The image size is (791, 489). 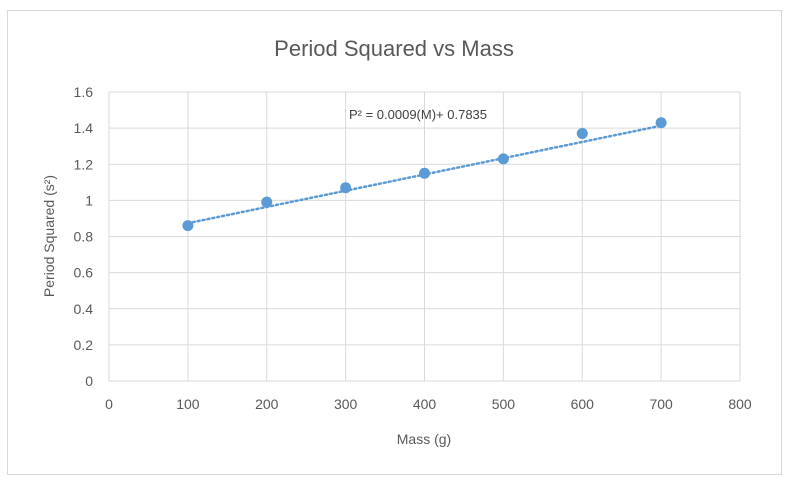 I want to click on x-tick-label: 0, so click(x=109, y=404).